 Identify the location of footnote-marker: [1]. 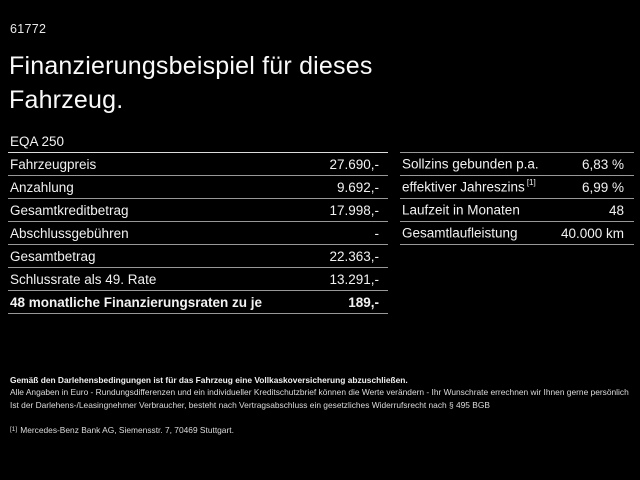
(14, 429).